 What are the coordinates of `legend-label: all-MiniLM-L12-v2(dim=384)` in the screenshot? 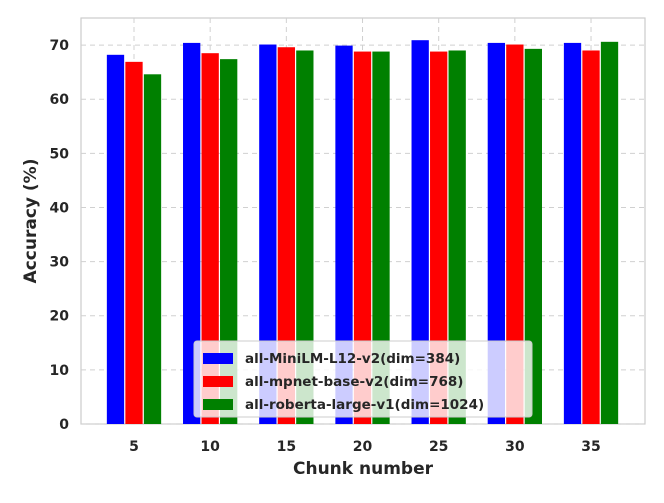 It's located at (352, 359).